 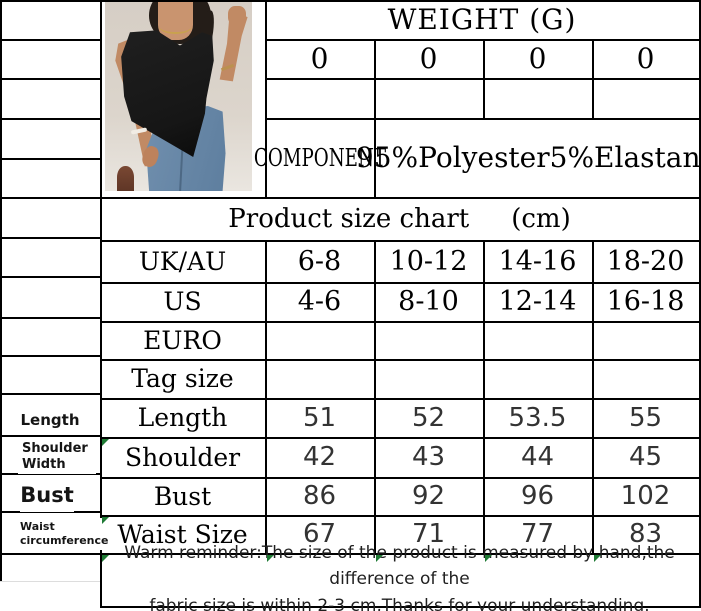 I want to click on size-value: 52, so click(x=428, y=417).